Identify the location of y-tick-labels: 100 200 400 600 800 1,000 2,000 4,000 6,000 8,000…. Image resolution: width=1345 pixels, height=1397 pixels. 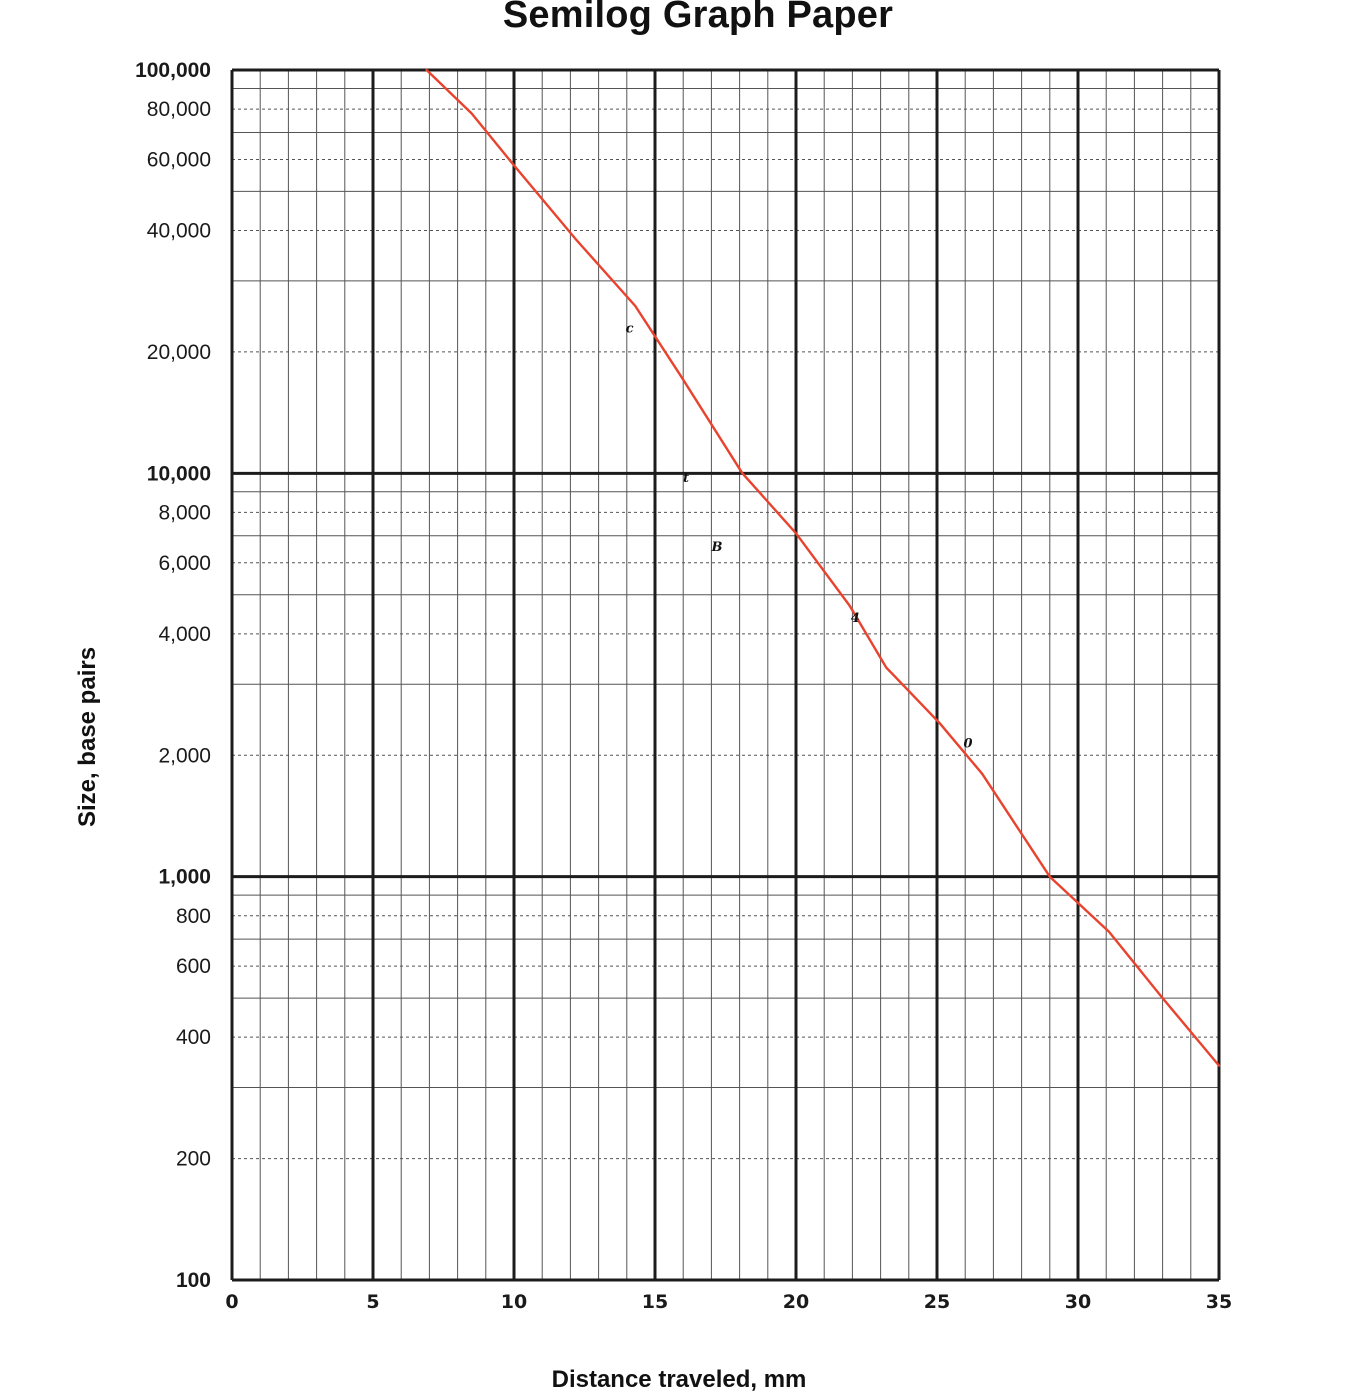
(173, 675).